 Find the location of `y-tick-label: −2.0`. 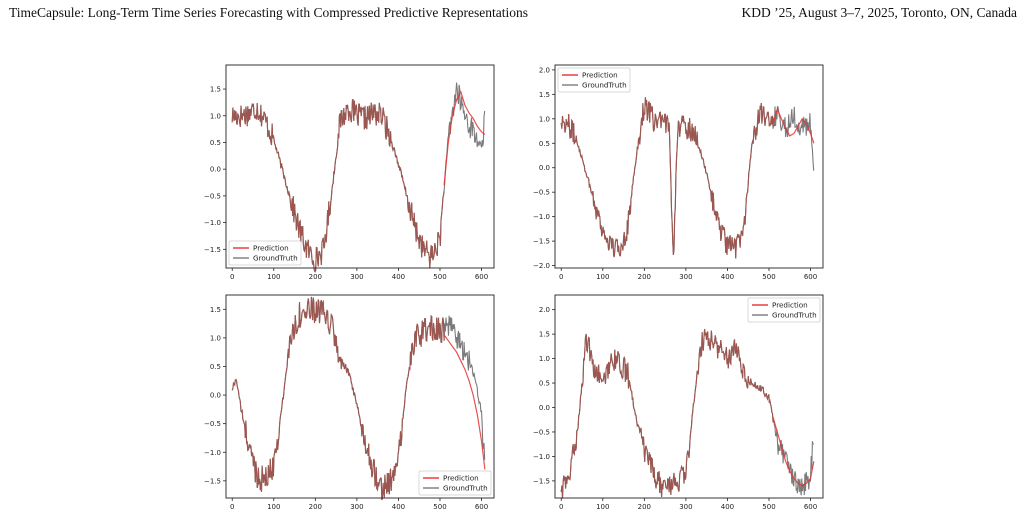

y-tick-label: −2.0 is located at coordinates (541, 266).